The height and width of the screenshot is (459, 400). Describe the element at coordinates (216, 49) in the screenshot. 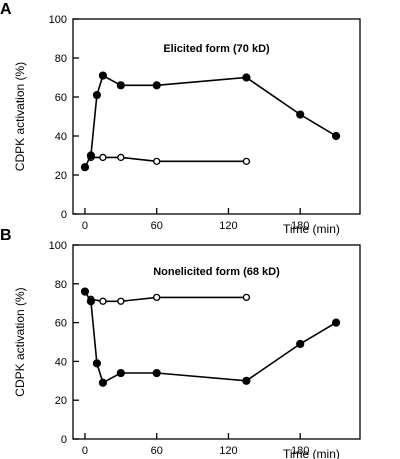

I see `chart-title: Elicited form (70 kD)` at that location.